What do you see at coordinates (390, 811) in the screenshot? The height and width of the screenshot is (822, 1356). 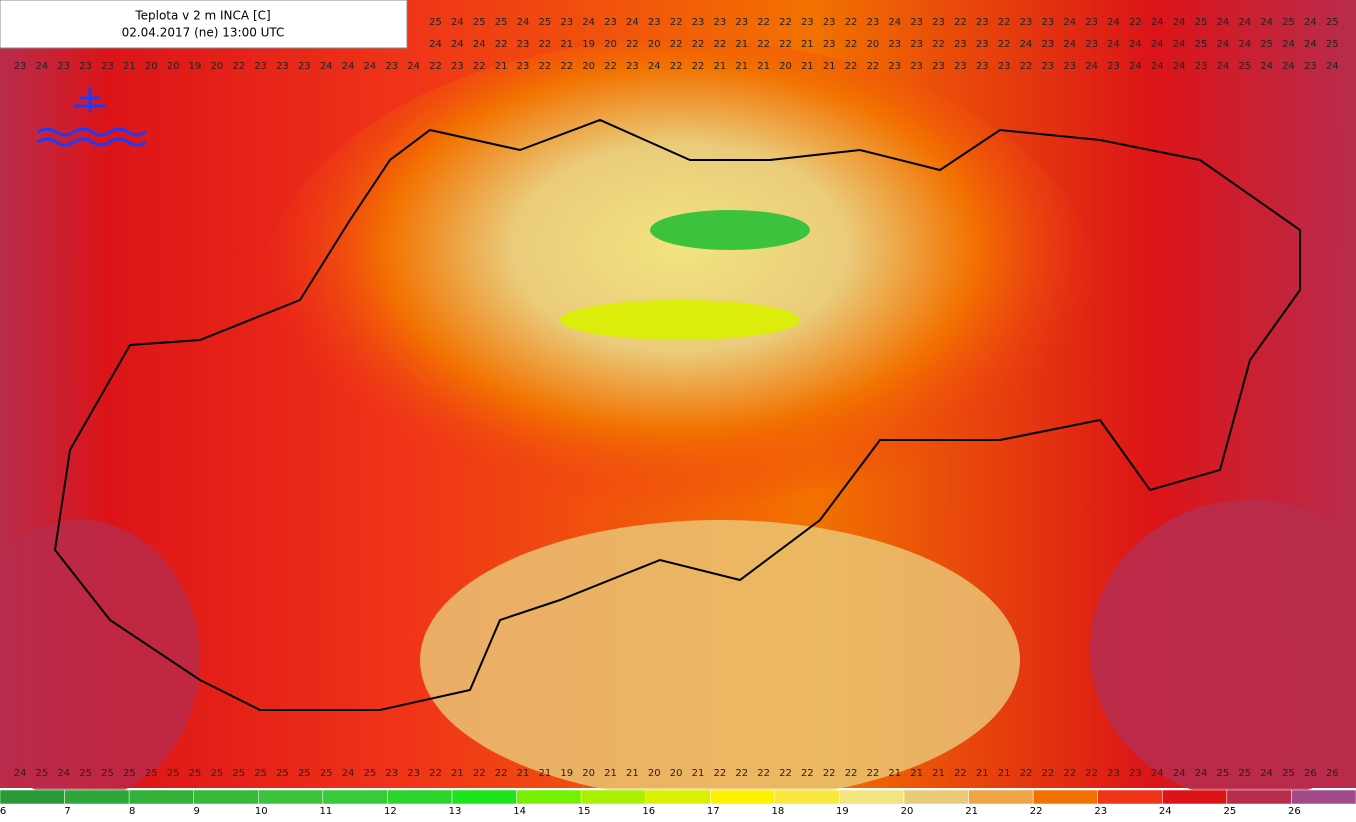 I see `legend-label: 12` at bounding box center [390, 811].